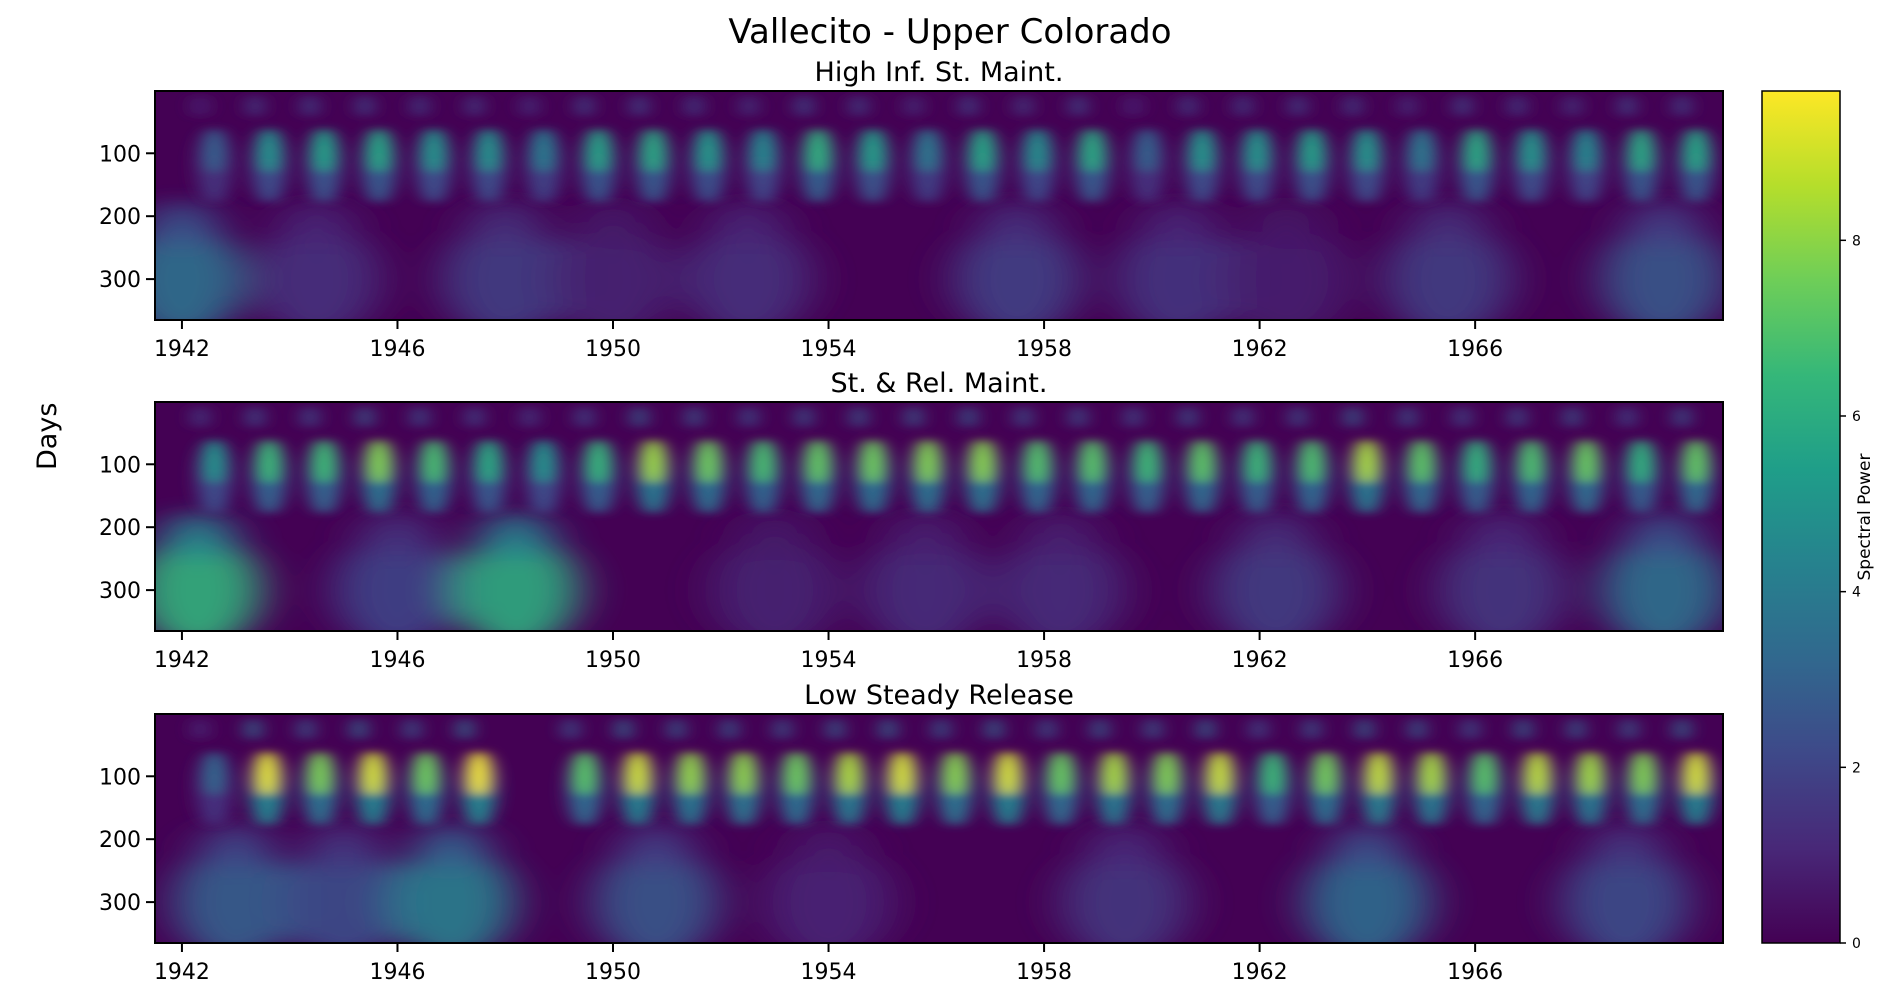 The height and width of the screenshot is (1000, 1900). I want to click on x-tick-label: 1946, so click(397, 972).